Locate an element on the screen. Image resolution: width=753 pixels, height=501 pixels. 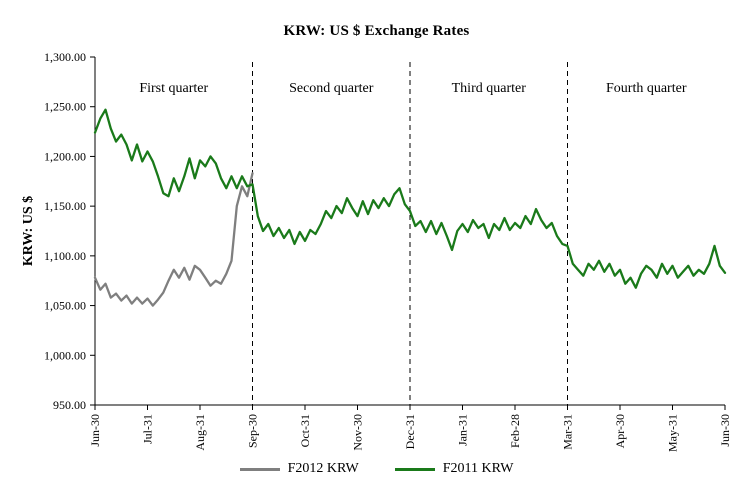
quarter-label-3: Third quarter is located at coordinates (489, 88).